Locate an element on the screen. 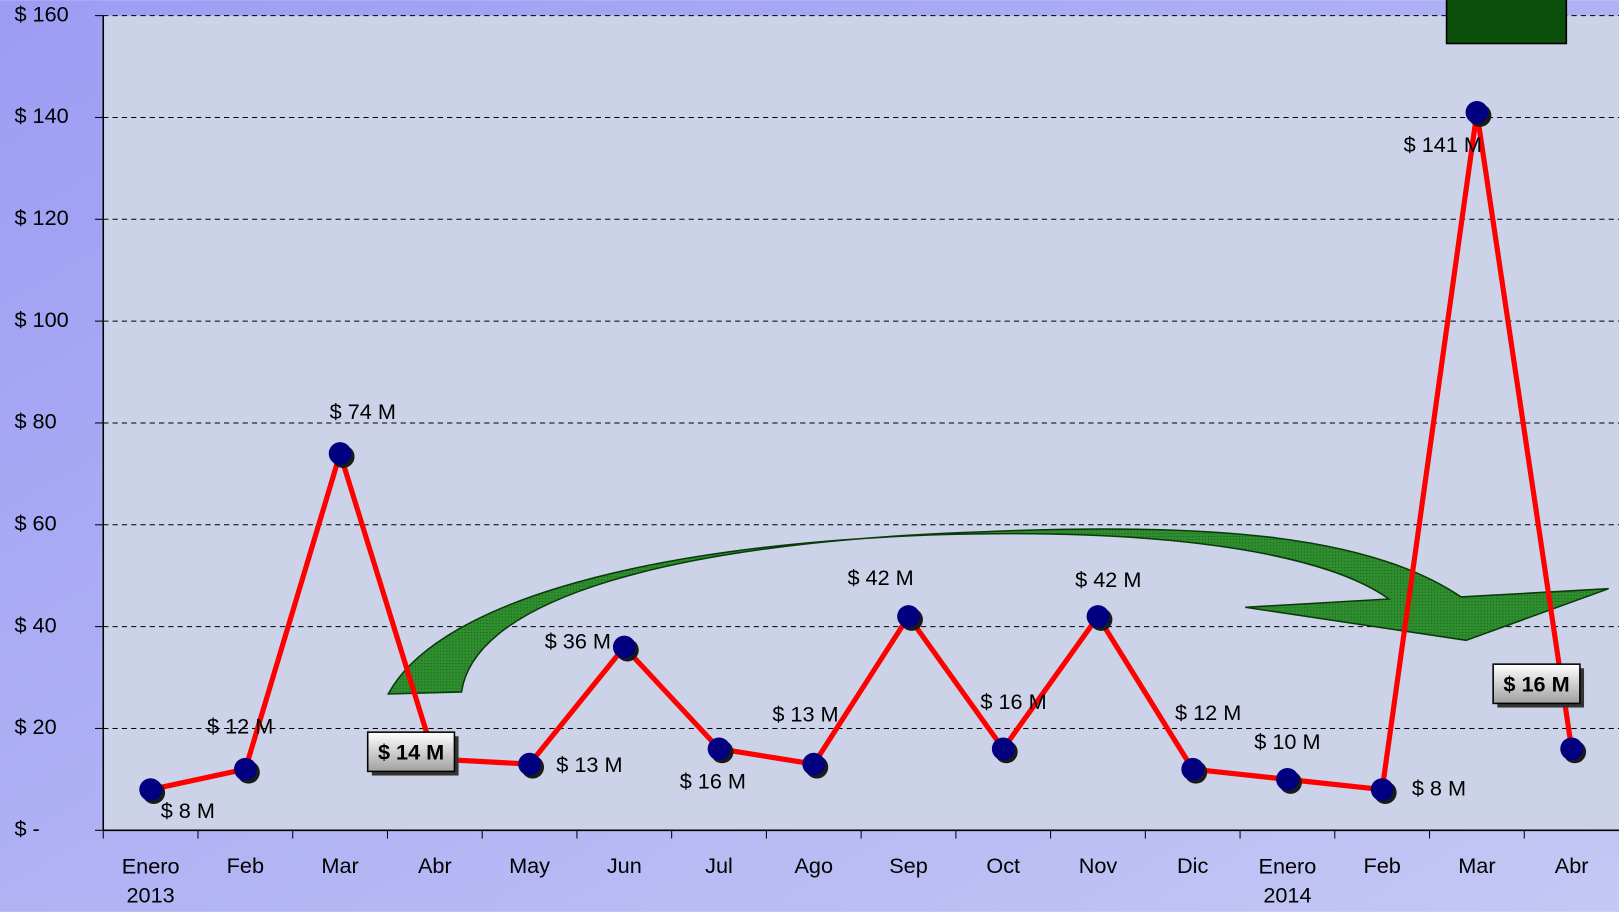 This screenshot has height=912, width=1619. arrow-decoration is located at coordinates (997, 611).